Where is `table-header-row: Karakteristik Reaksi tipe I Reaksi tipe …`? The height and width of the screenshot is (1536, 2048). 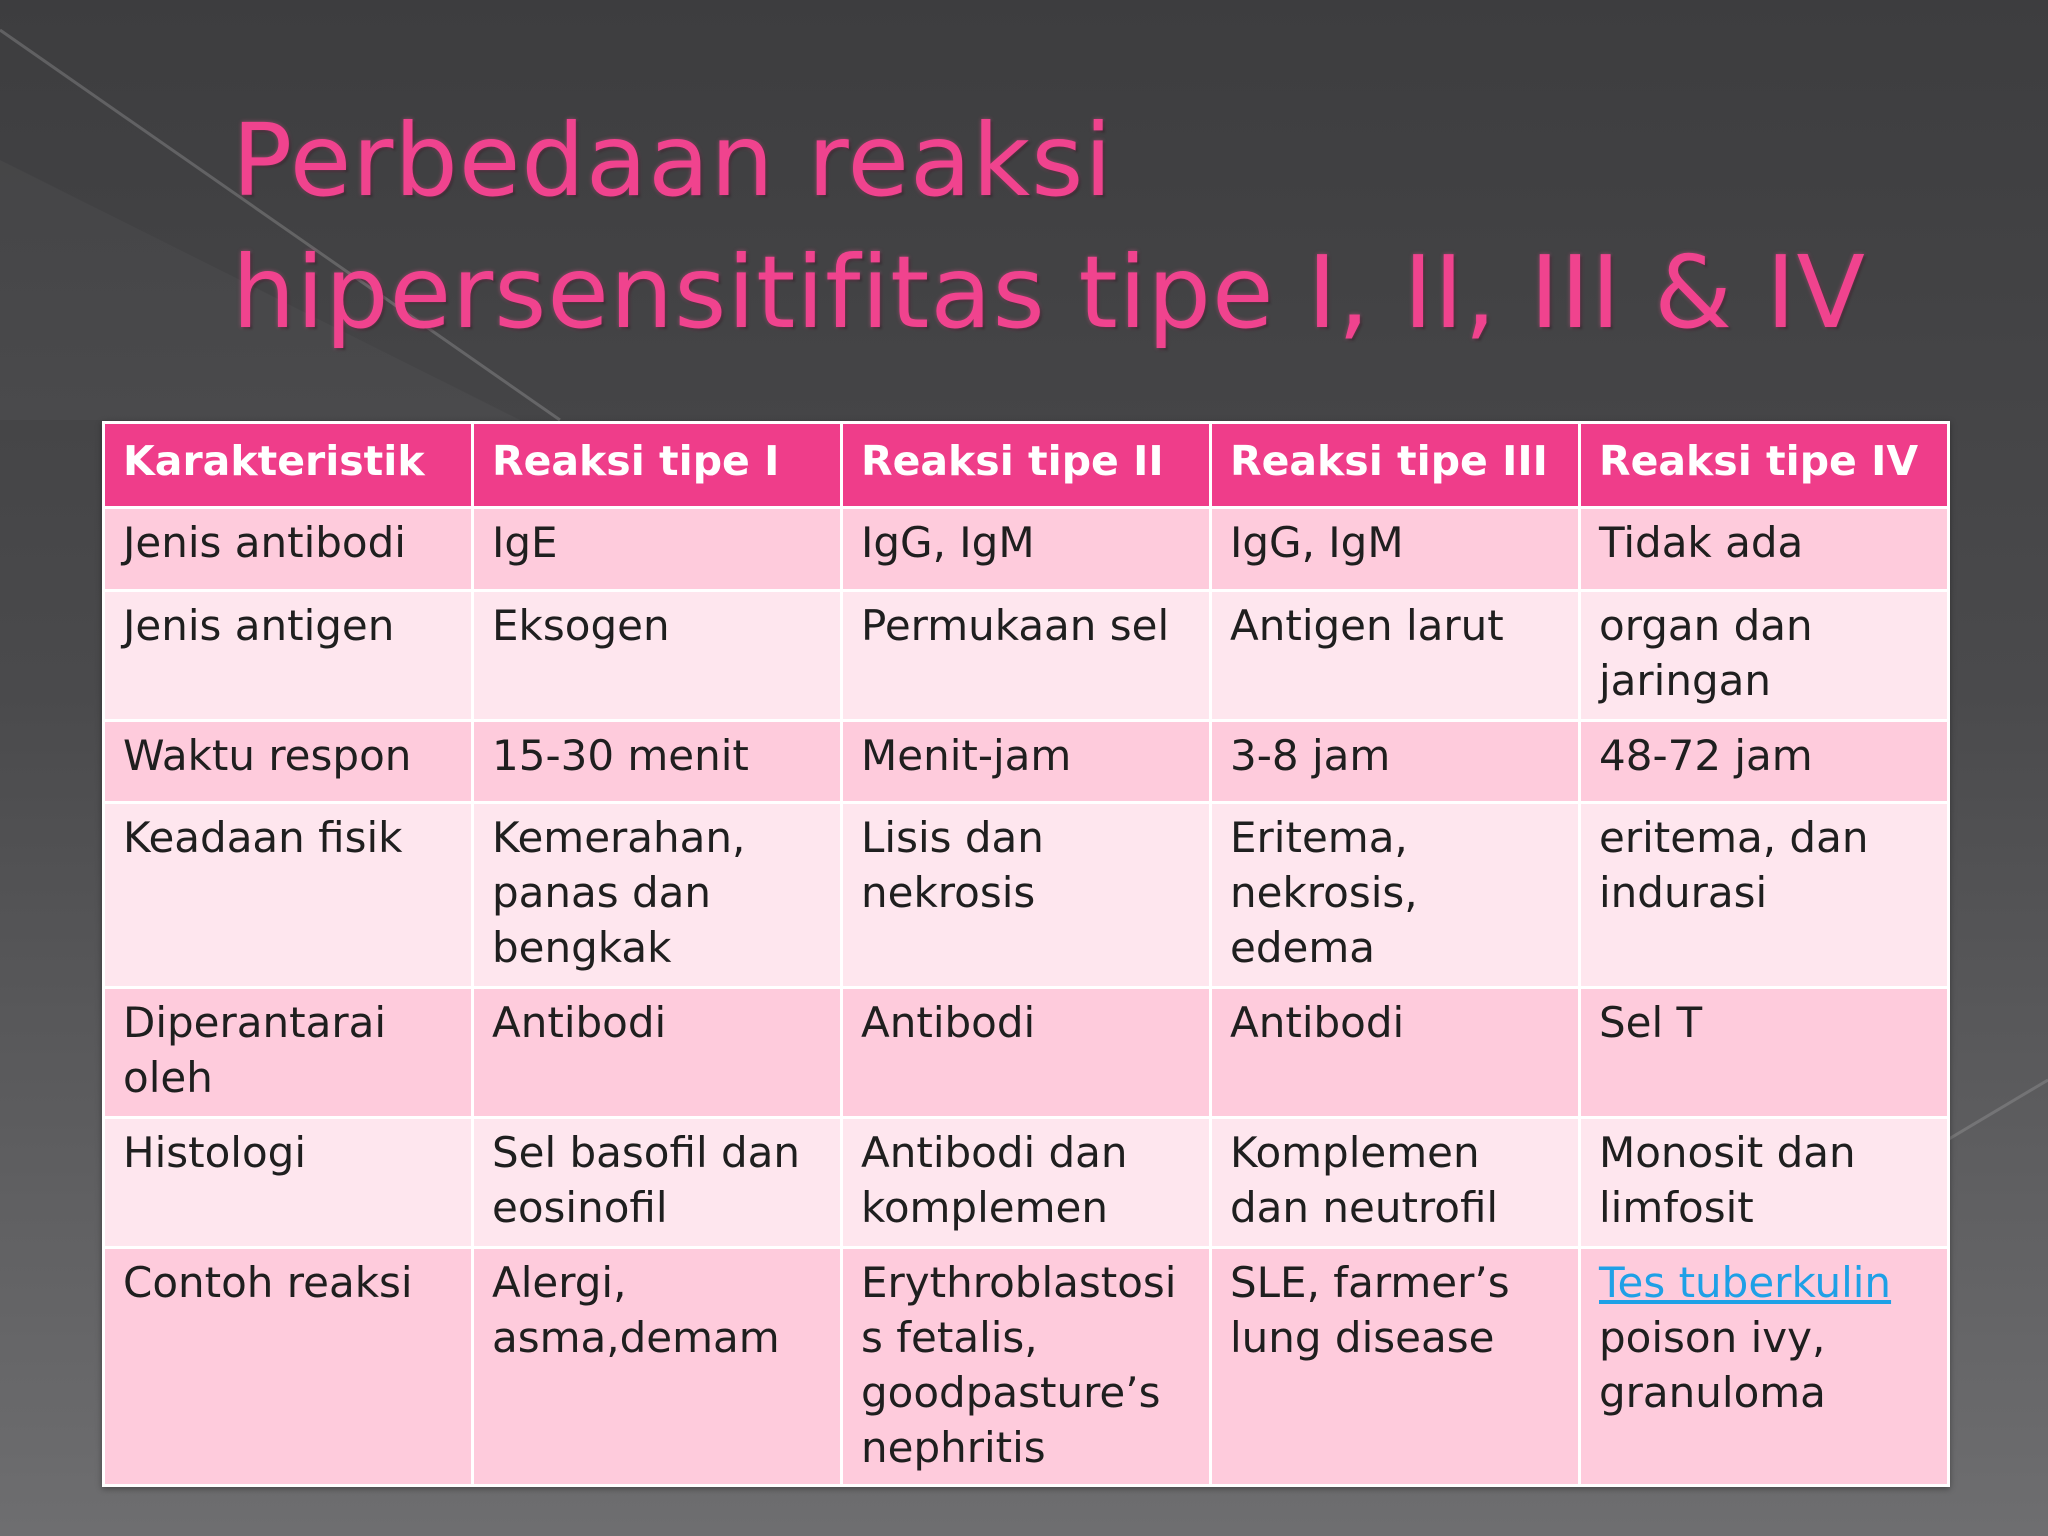 table-header-row: Karakteristik Reaksi tipe I Reaksi tipe … is located at coordinates (1026, 465).